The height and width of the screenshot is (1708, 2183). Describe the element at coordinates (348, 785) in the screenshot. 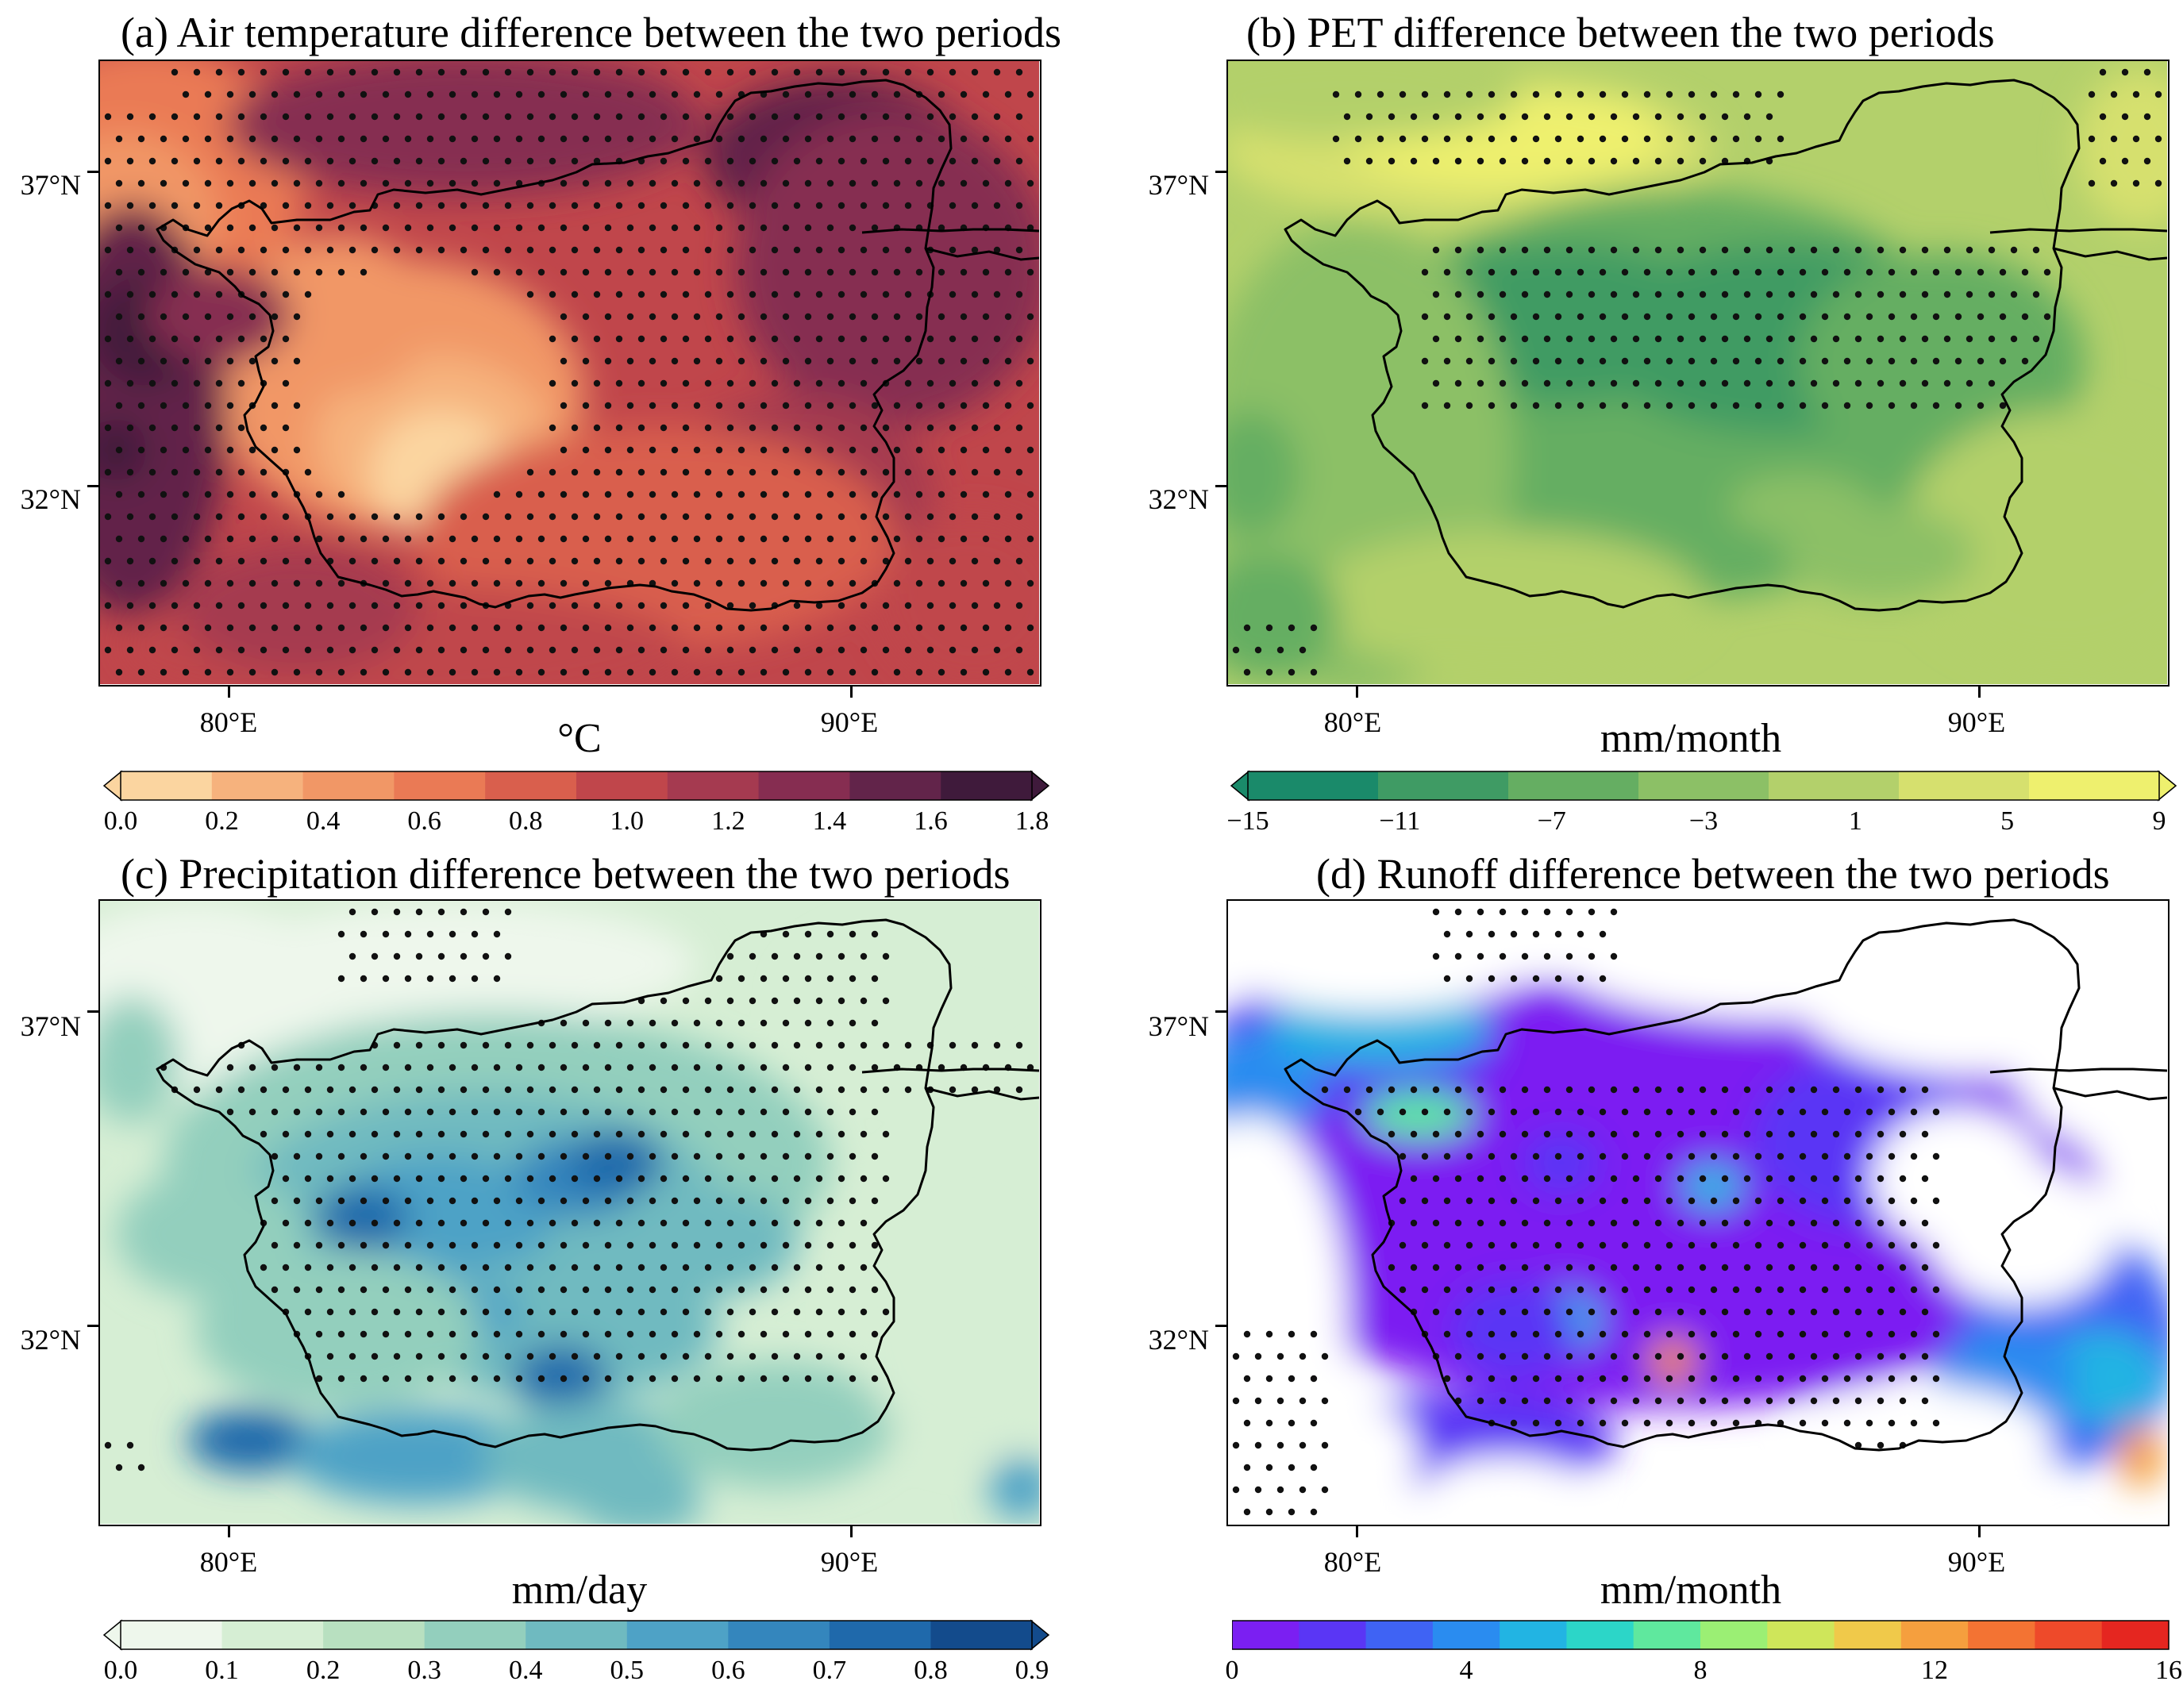

I see `panel-a-colorbar-swatch` at that location.